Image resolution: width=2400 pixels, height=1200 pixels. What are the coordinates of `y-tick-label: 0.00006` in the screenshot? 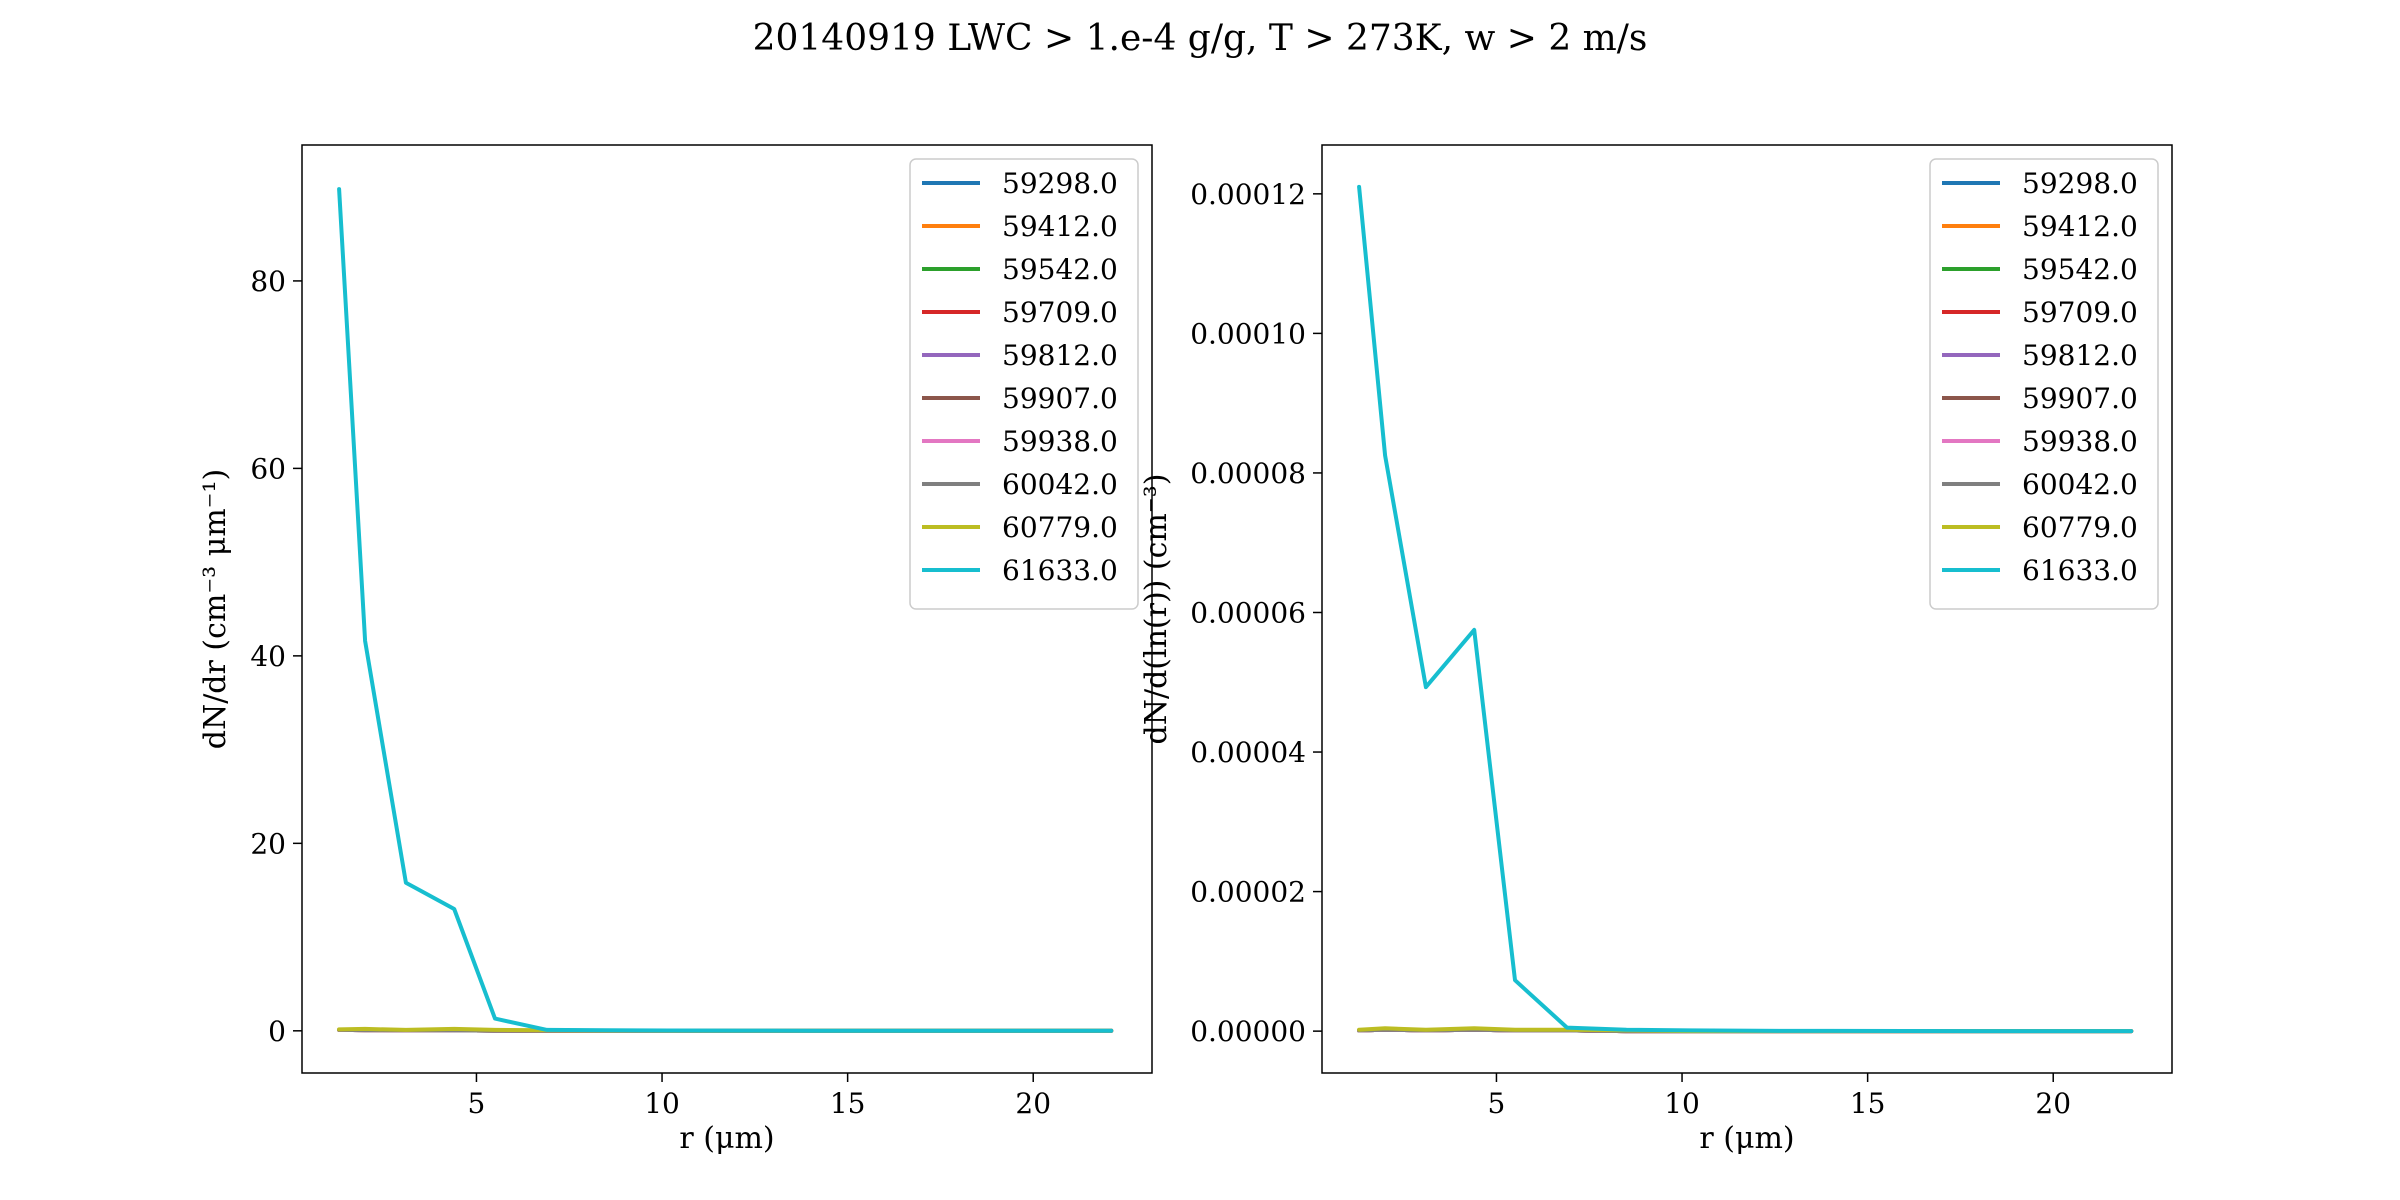 It's located at (1248, 612).